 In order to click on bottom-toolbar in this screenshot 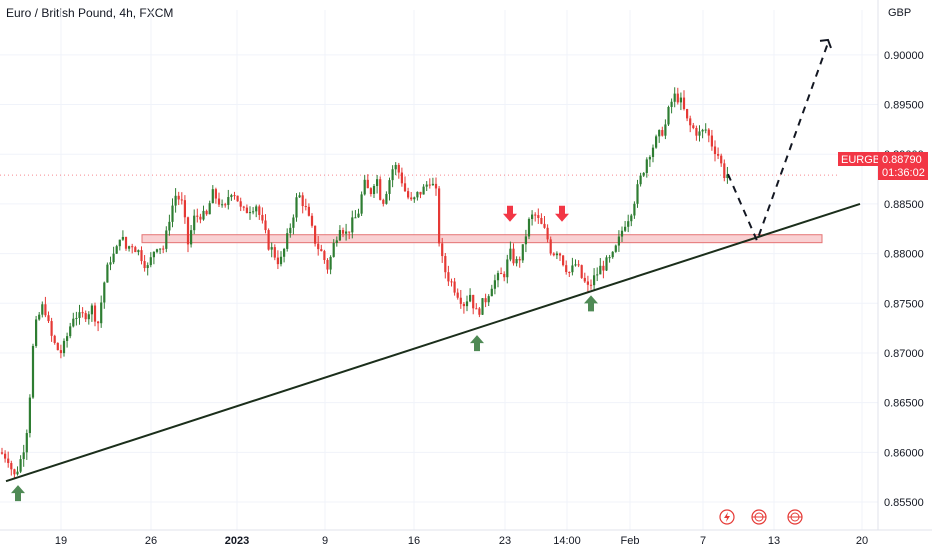, I will do `click(761, 517)`.